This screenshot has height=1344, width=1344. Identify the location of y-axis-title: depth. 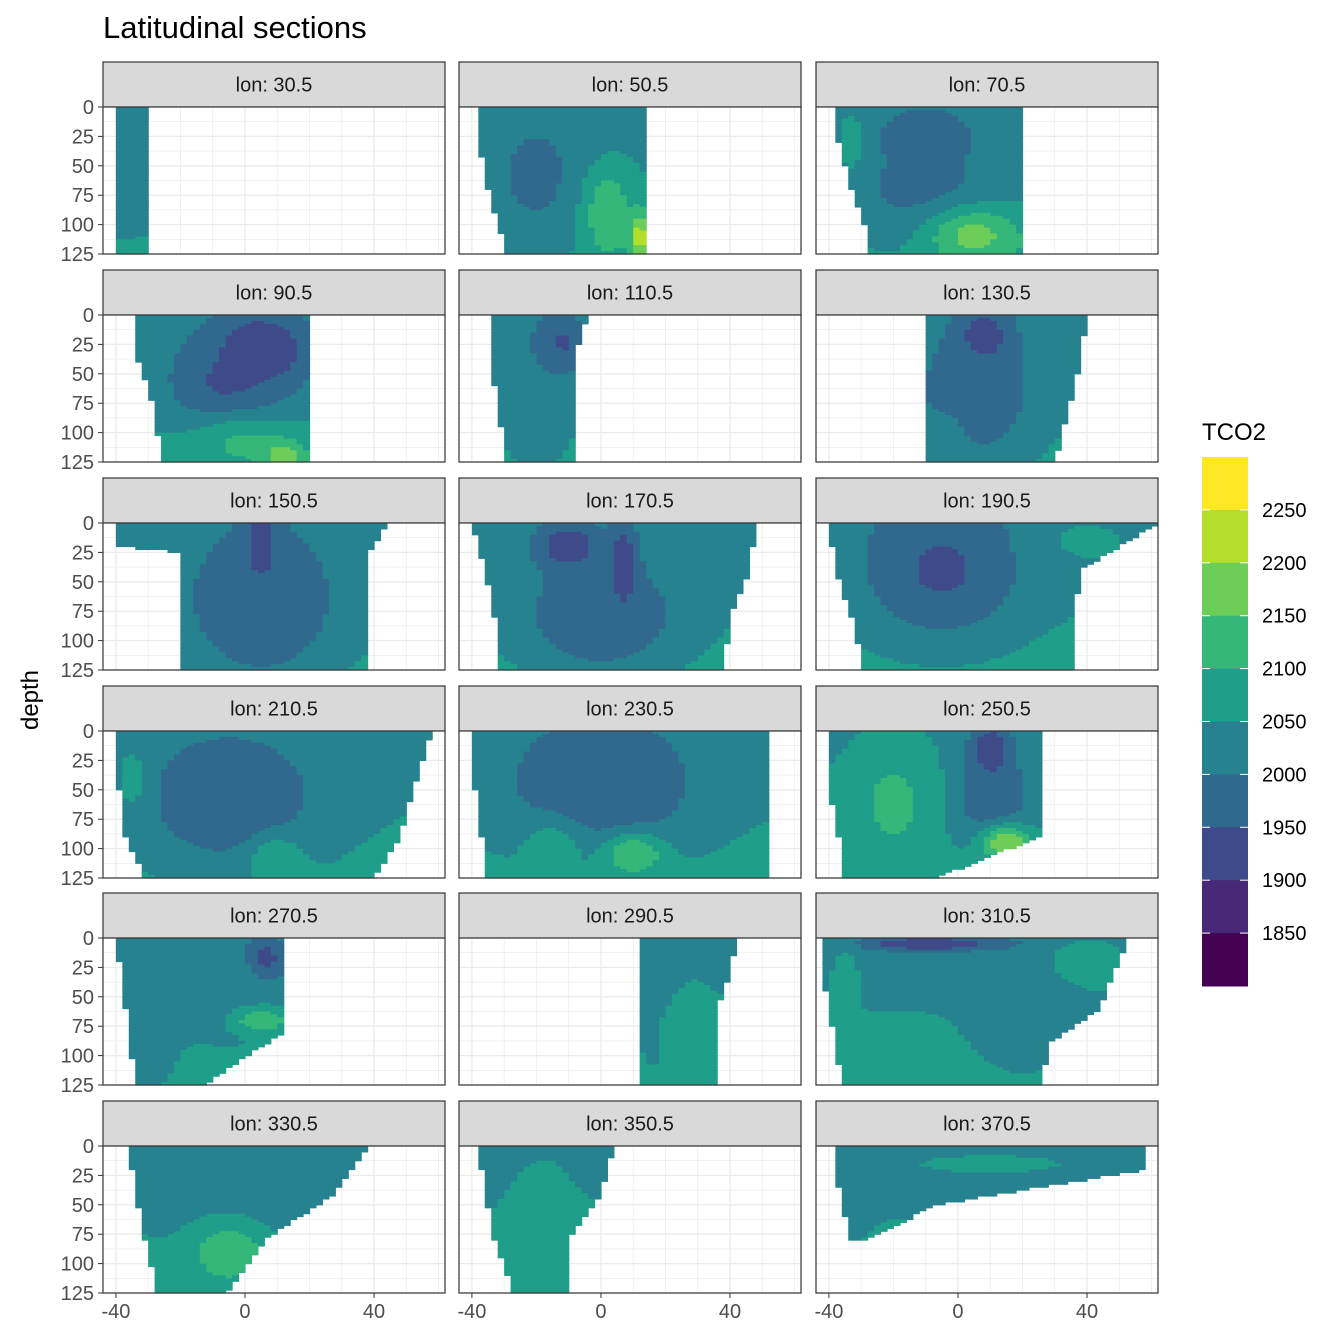
(30, 700).